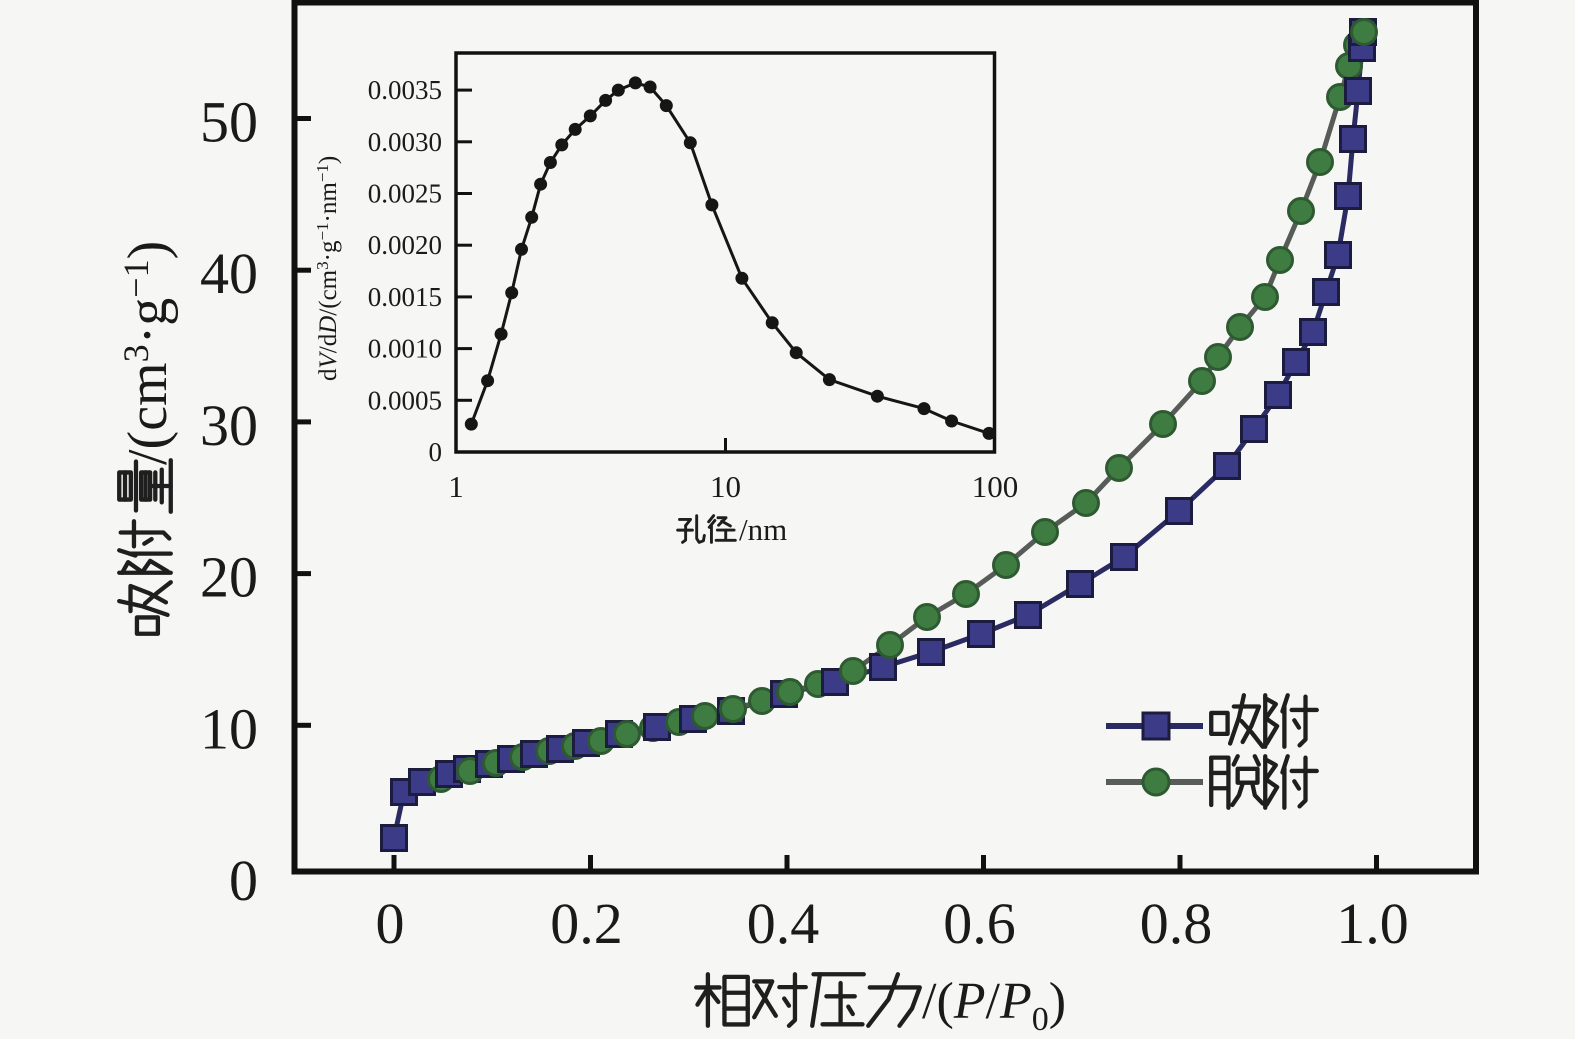  What do you see at coordinates (763, 529) in the screenshot?
I see `svg-text: /nm` at bounding box center [763, 529].